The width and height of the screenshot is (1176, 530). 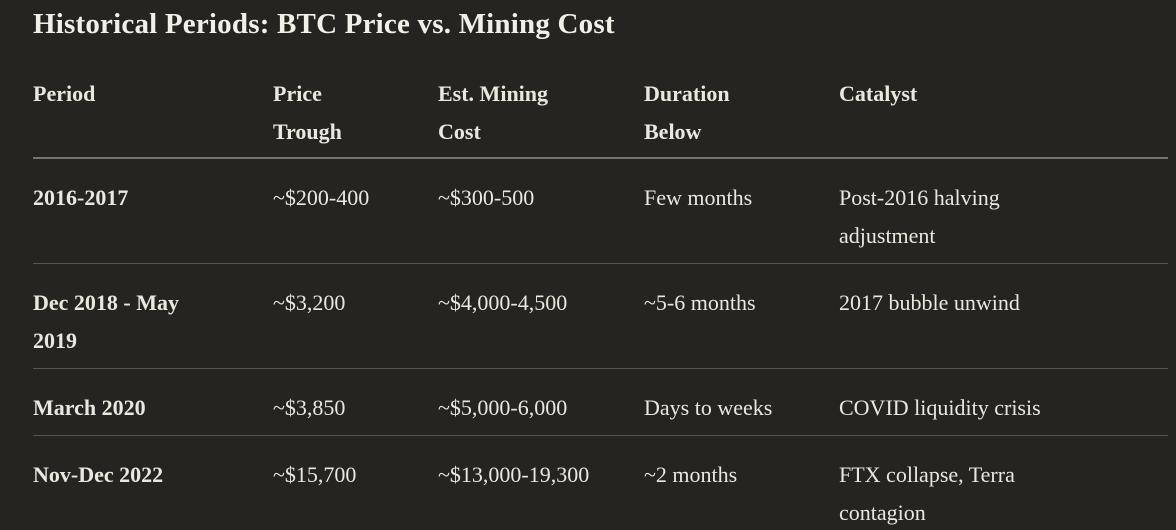 I want to click on column-header-catalyst: Catalyst, so click(x=1003, y=100).